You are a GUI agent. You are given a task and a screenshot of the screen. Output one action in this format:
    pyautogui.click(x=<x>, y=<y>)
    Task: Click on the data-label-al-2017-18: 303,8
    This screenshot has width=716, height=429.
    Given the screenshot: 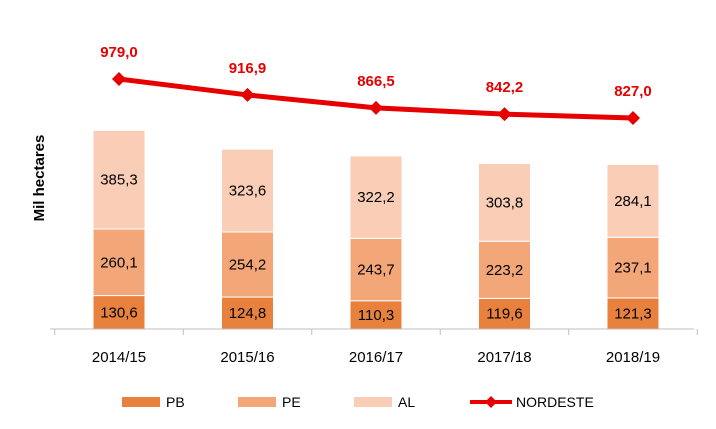 What is the action you would take?
    pyautogui.click(x=505, y=202)
    